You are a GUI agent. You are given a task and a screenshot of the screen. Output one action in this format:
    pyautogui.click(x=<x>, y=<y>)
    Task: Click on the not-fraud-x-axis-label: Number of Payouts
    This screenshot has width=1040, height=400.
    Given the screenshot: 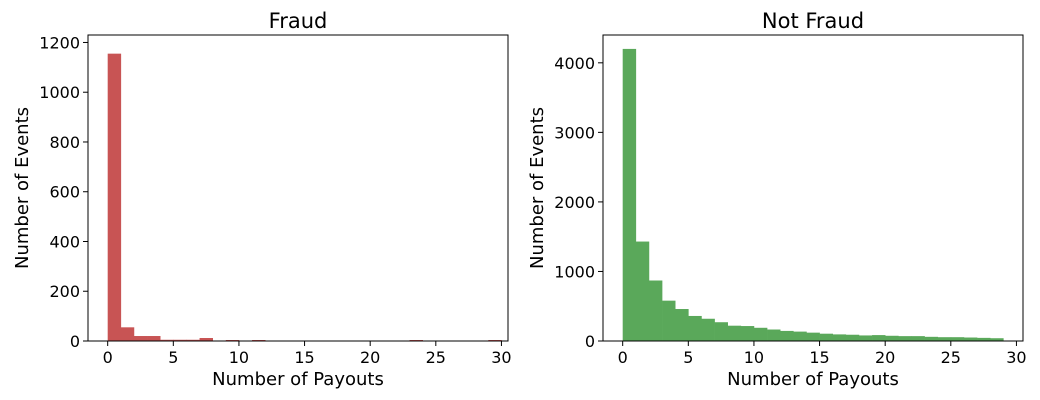 What is the action you would take?
    pyautogui.click(x=813, y=379)
    